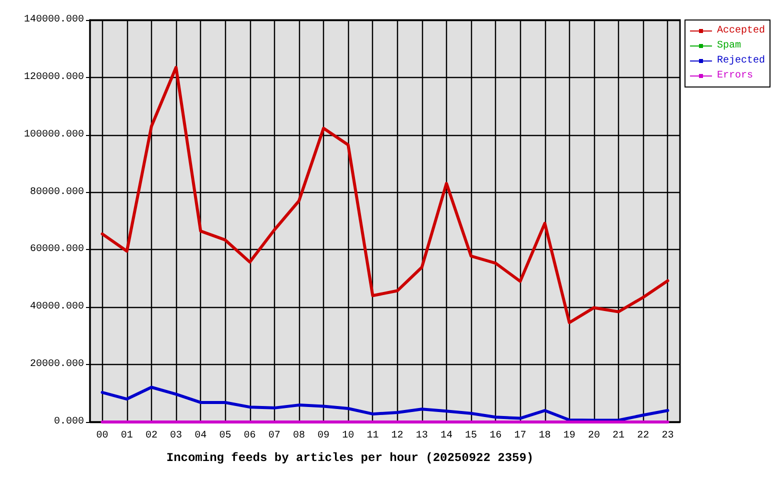  Describe the element at coordinates (57, 250) in the screenshot. I see `y-tick-label: 60000.000` at that location.